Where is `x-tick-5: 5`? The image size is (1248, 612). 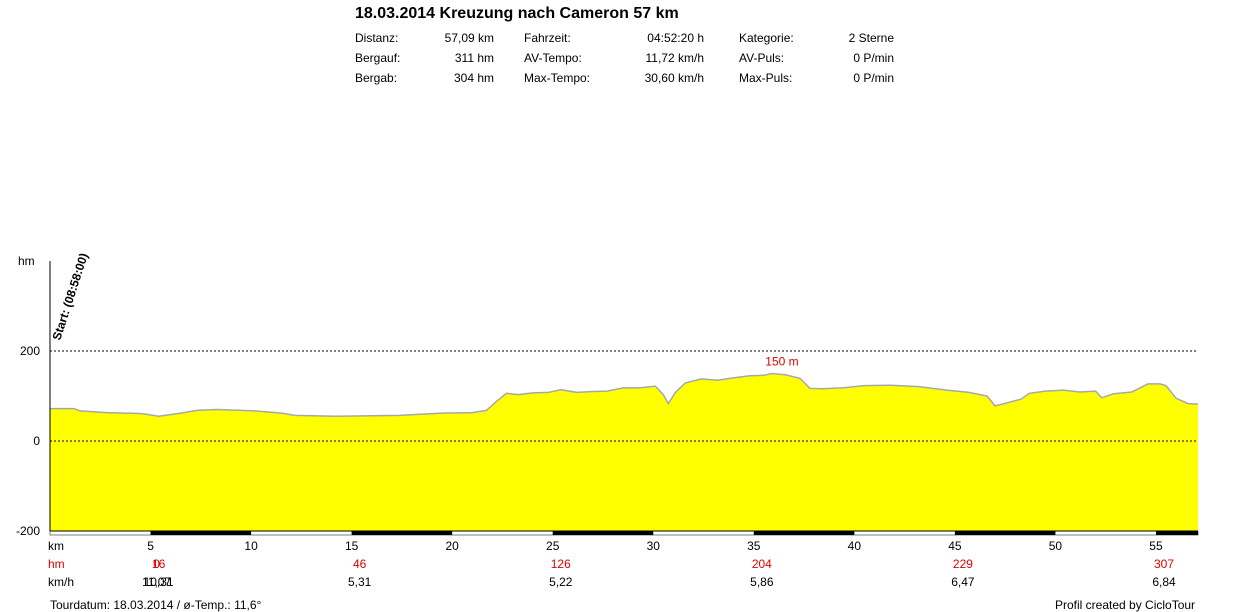 x-tick-5: 5 is located at coordinates (150, 546).